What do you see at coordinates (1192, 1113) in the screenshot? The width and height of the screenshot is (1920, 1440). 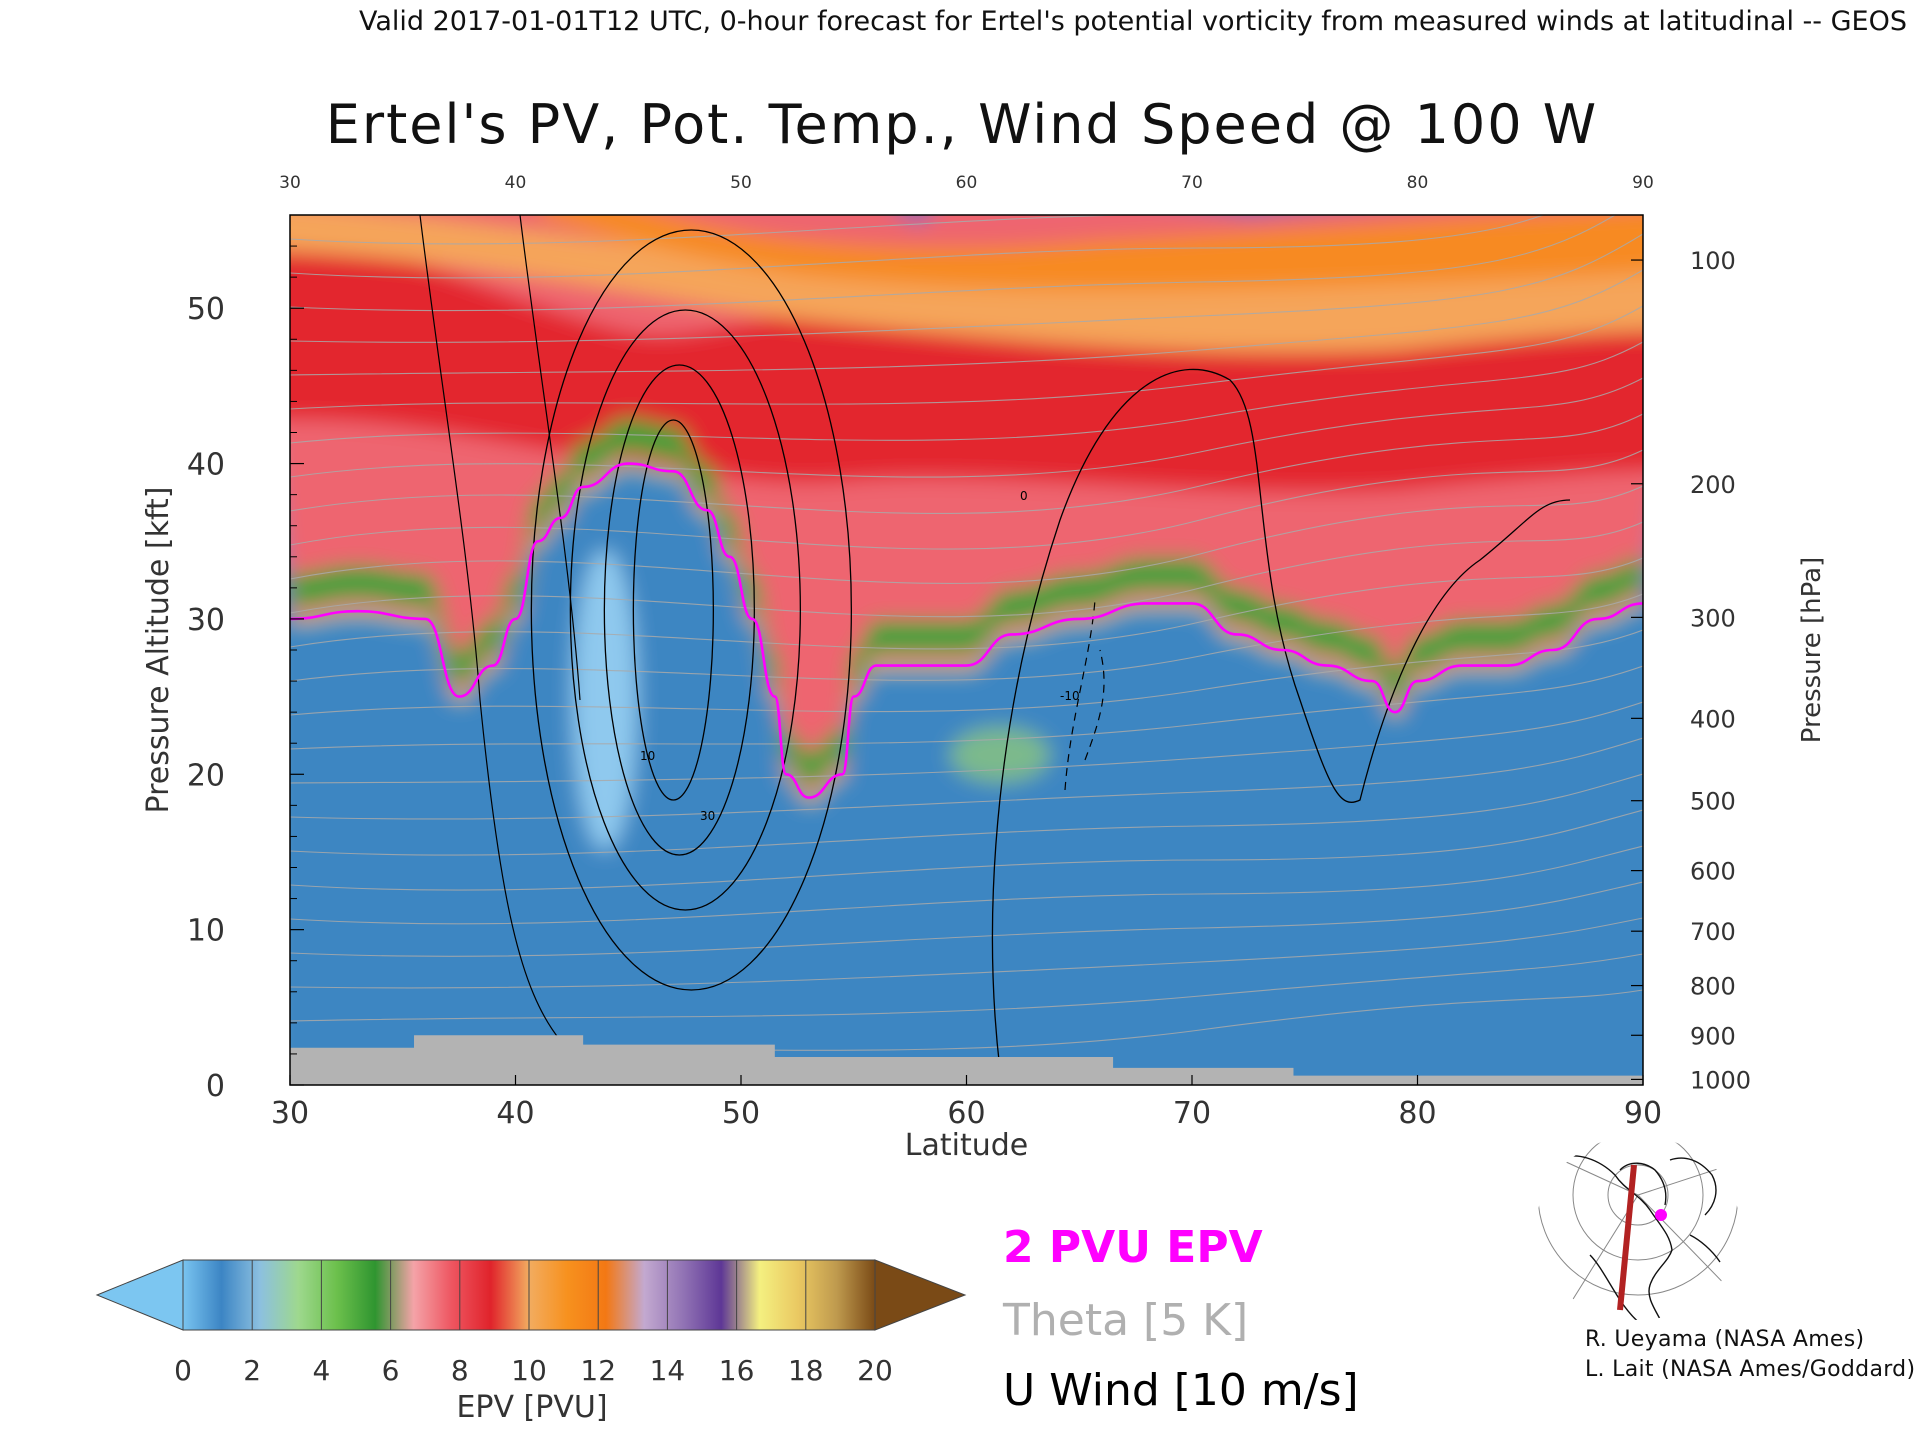 I see `x-tick-label: 70` at bounding box center [1192, 1113].